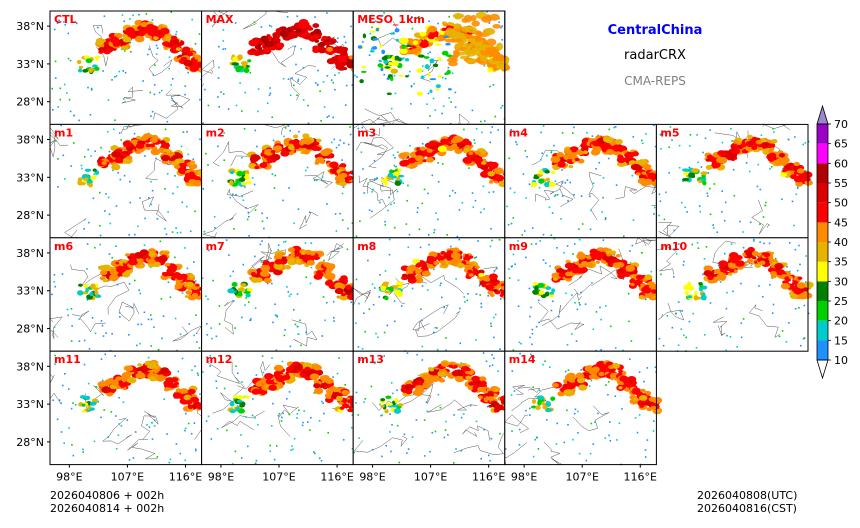  I want to click on panel-label: m11, so click(67, 359).